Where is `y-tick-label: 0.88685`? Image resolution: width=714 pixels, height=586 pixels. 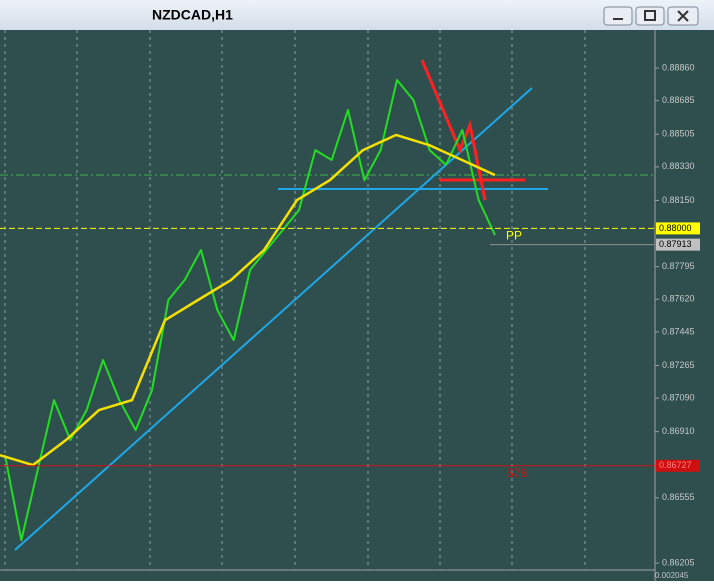
y-tick-label: 0.88685 is located at coordinates (678, 100).